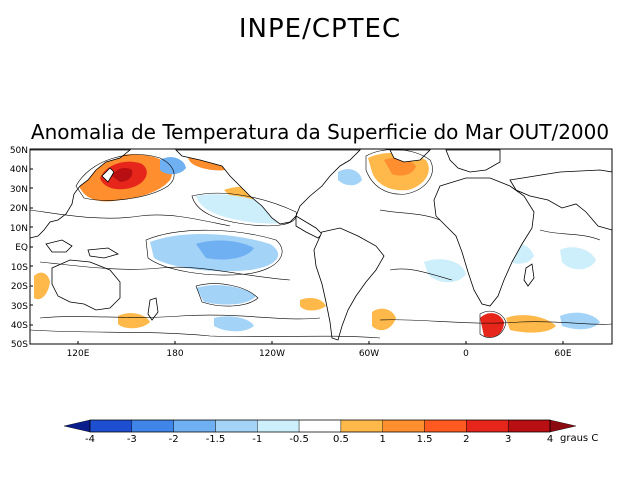  Describe the element at coordinates (529, 275) in the screenshot. I see `land-madagascar` at that location.